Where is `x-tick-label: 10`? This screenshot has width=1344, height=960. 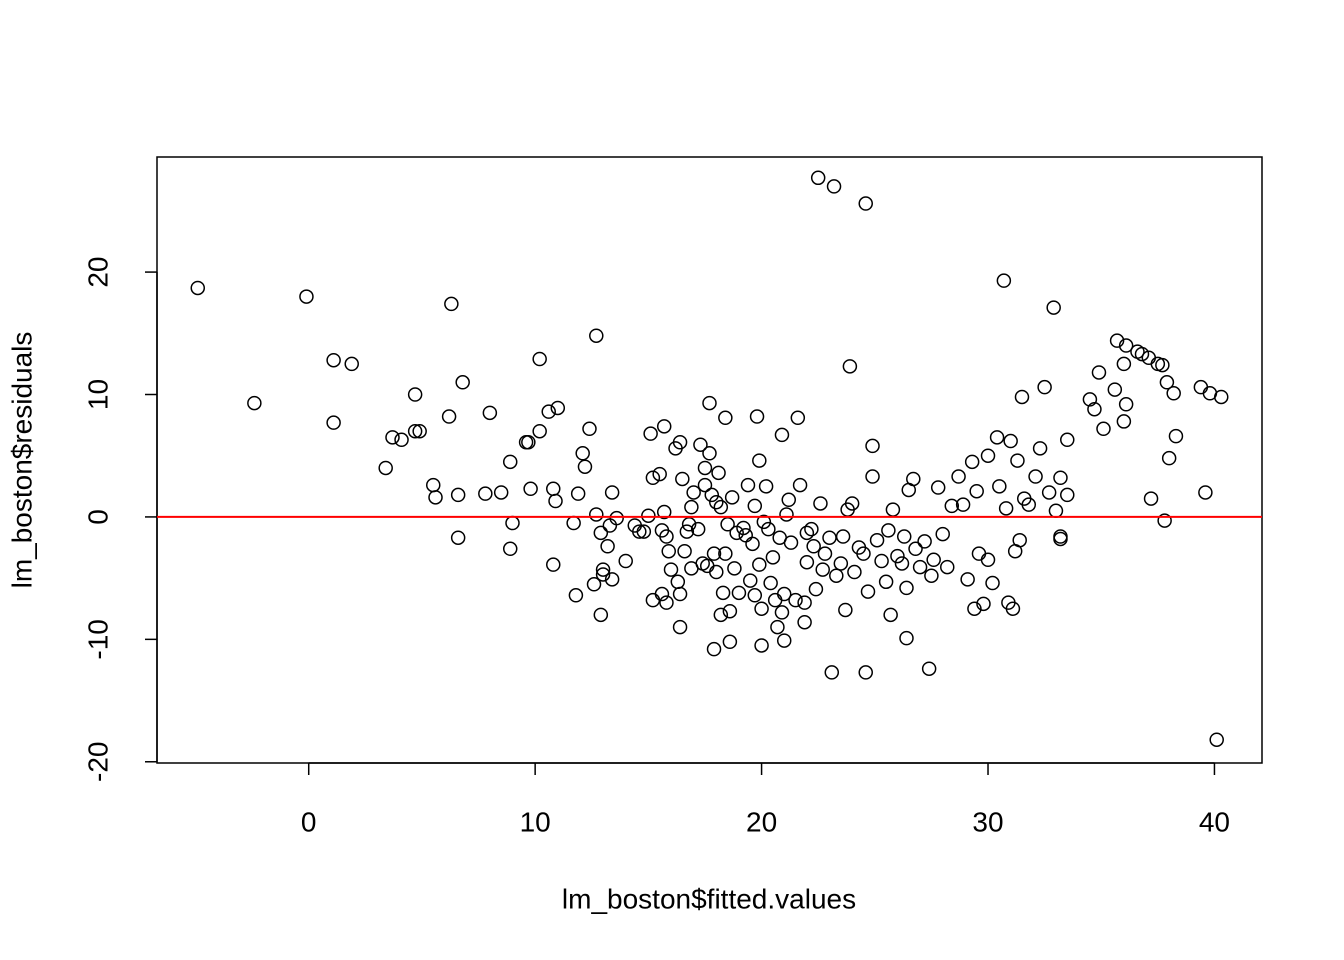 x-tick-label: 10 is located at coordinates (535, 821).